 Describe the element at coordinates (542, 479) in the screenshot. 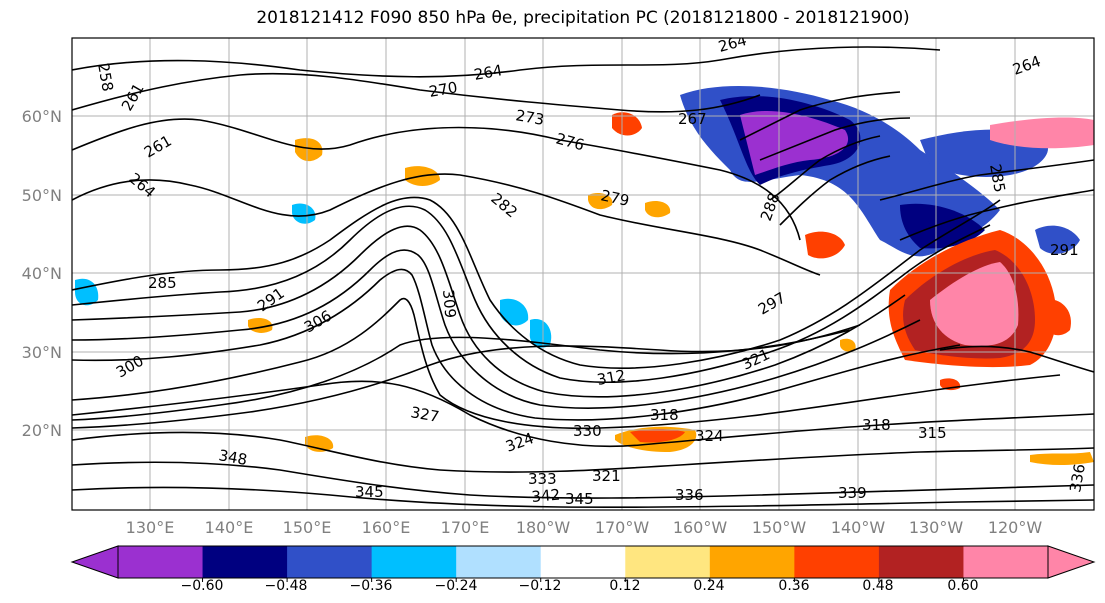

I see `contour-label: 333` at that location.